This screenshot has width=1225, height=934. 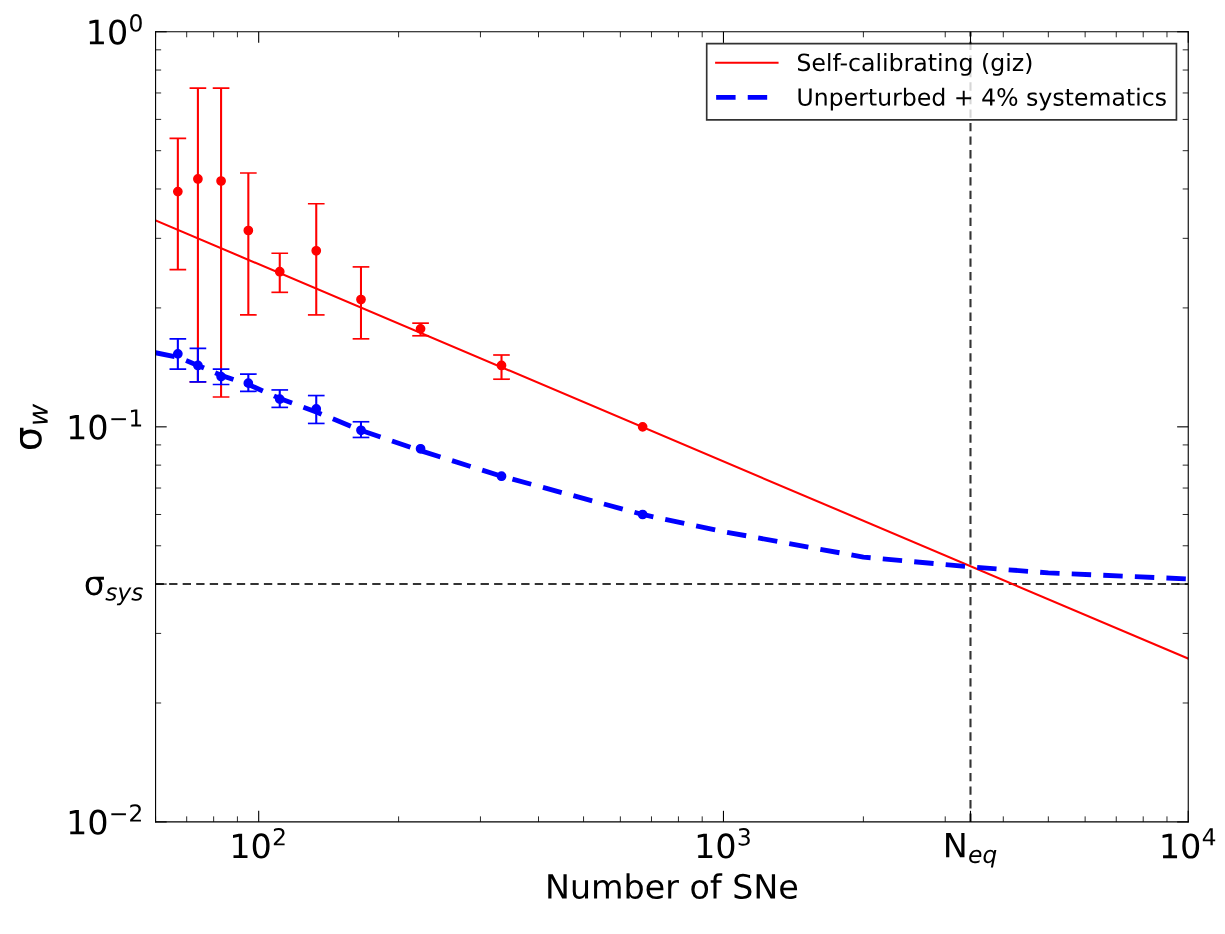 What do you see at coordinates (114, 591) in the screenshot?
I see `y-tick-label: σ$_{sys}$` at bounding box center [114, 591].